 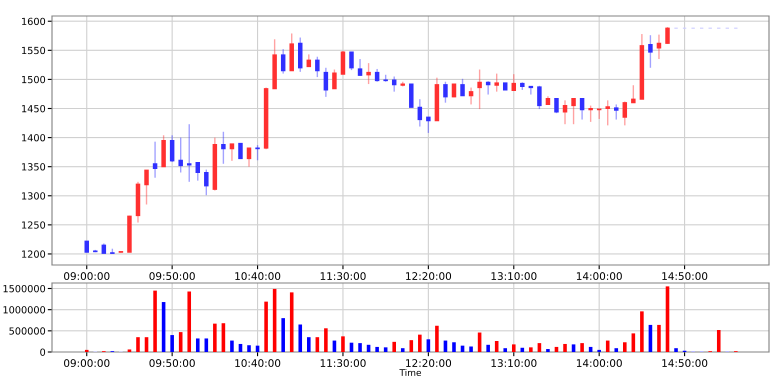 I want to click on x-axis-title: Time, so click(x=410, y=372).